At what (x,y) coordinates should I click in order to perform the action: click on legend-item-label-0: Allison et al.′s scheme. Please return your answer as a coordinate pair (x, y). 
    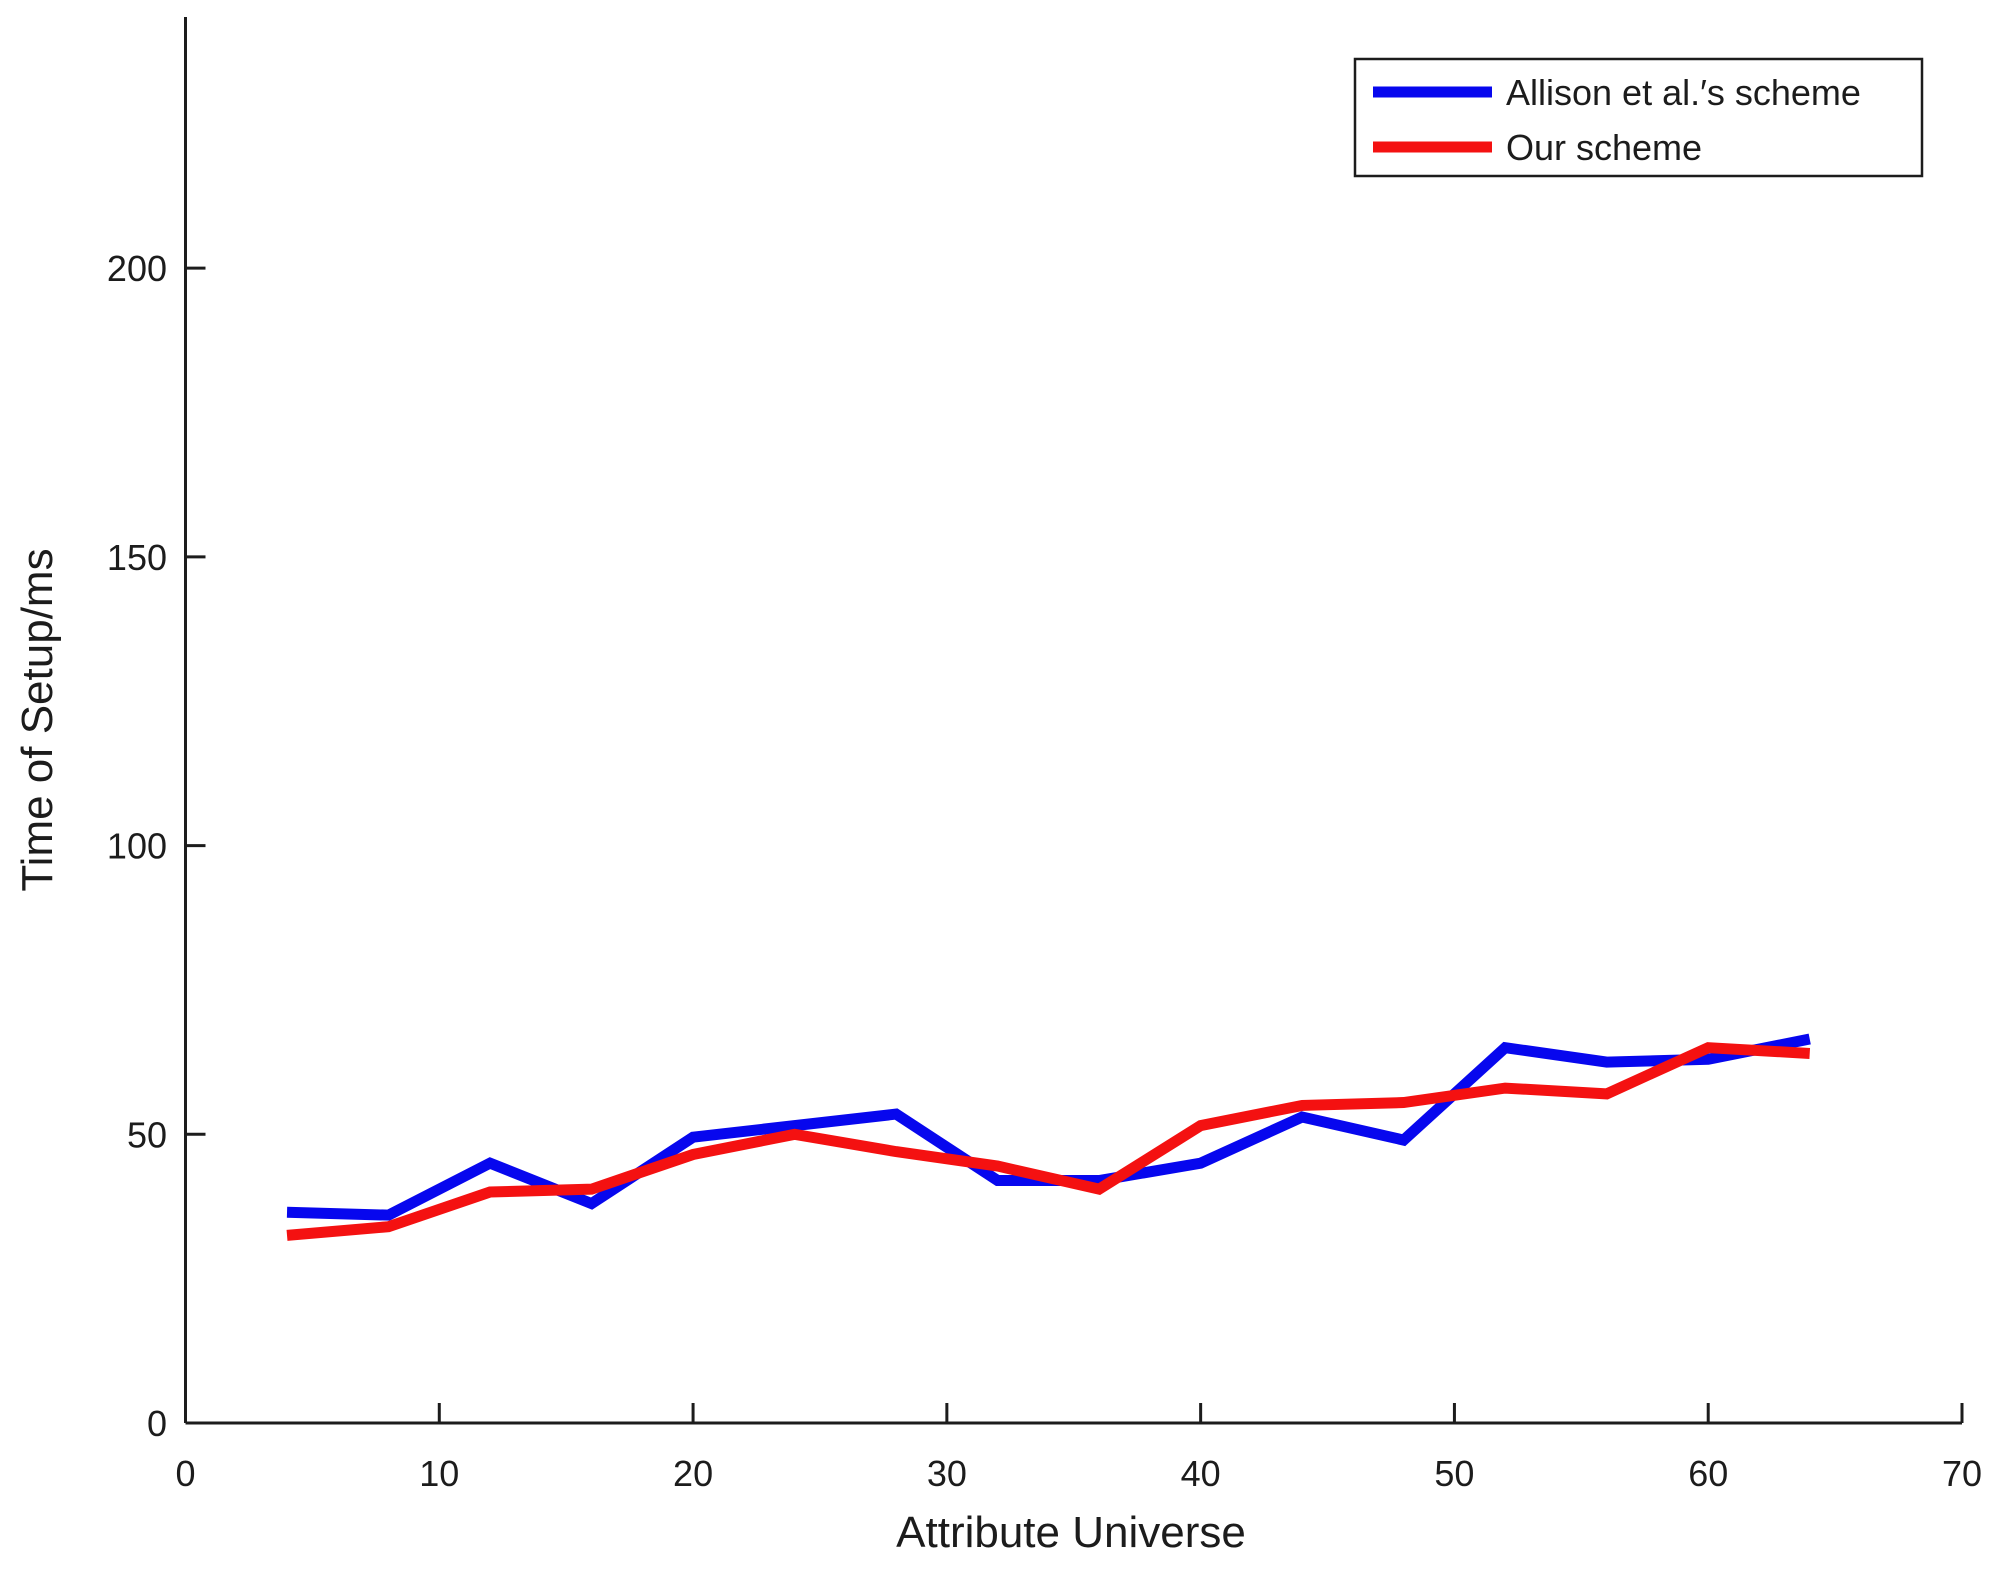
    Looking at the image, I should click on (1683, 92).